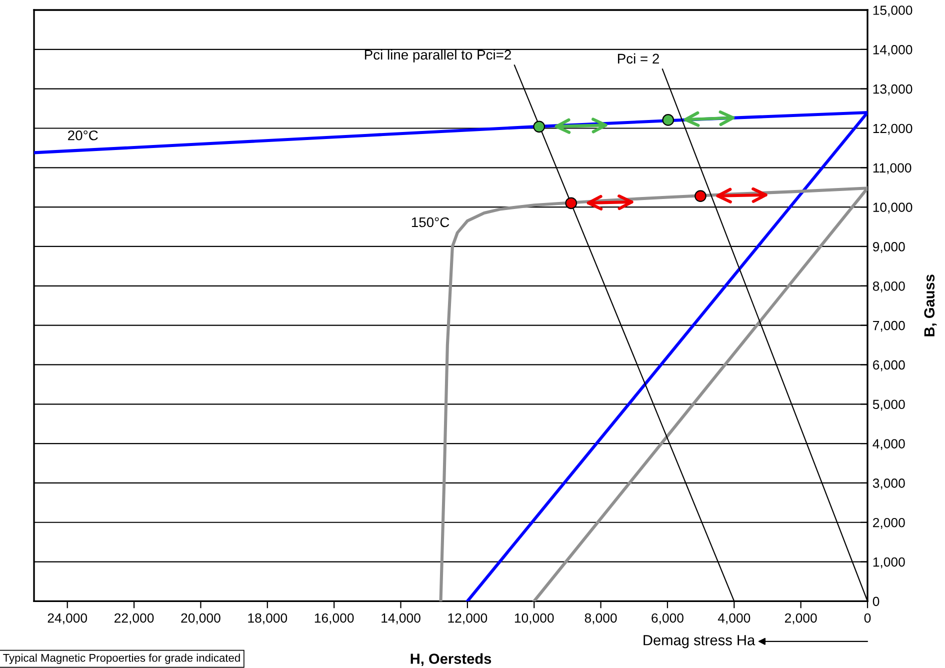 The height and width of the screenshot is (668, 945). I want to click on y-tick-label: 0, so click(876, 601).